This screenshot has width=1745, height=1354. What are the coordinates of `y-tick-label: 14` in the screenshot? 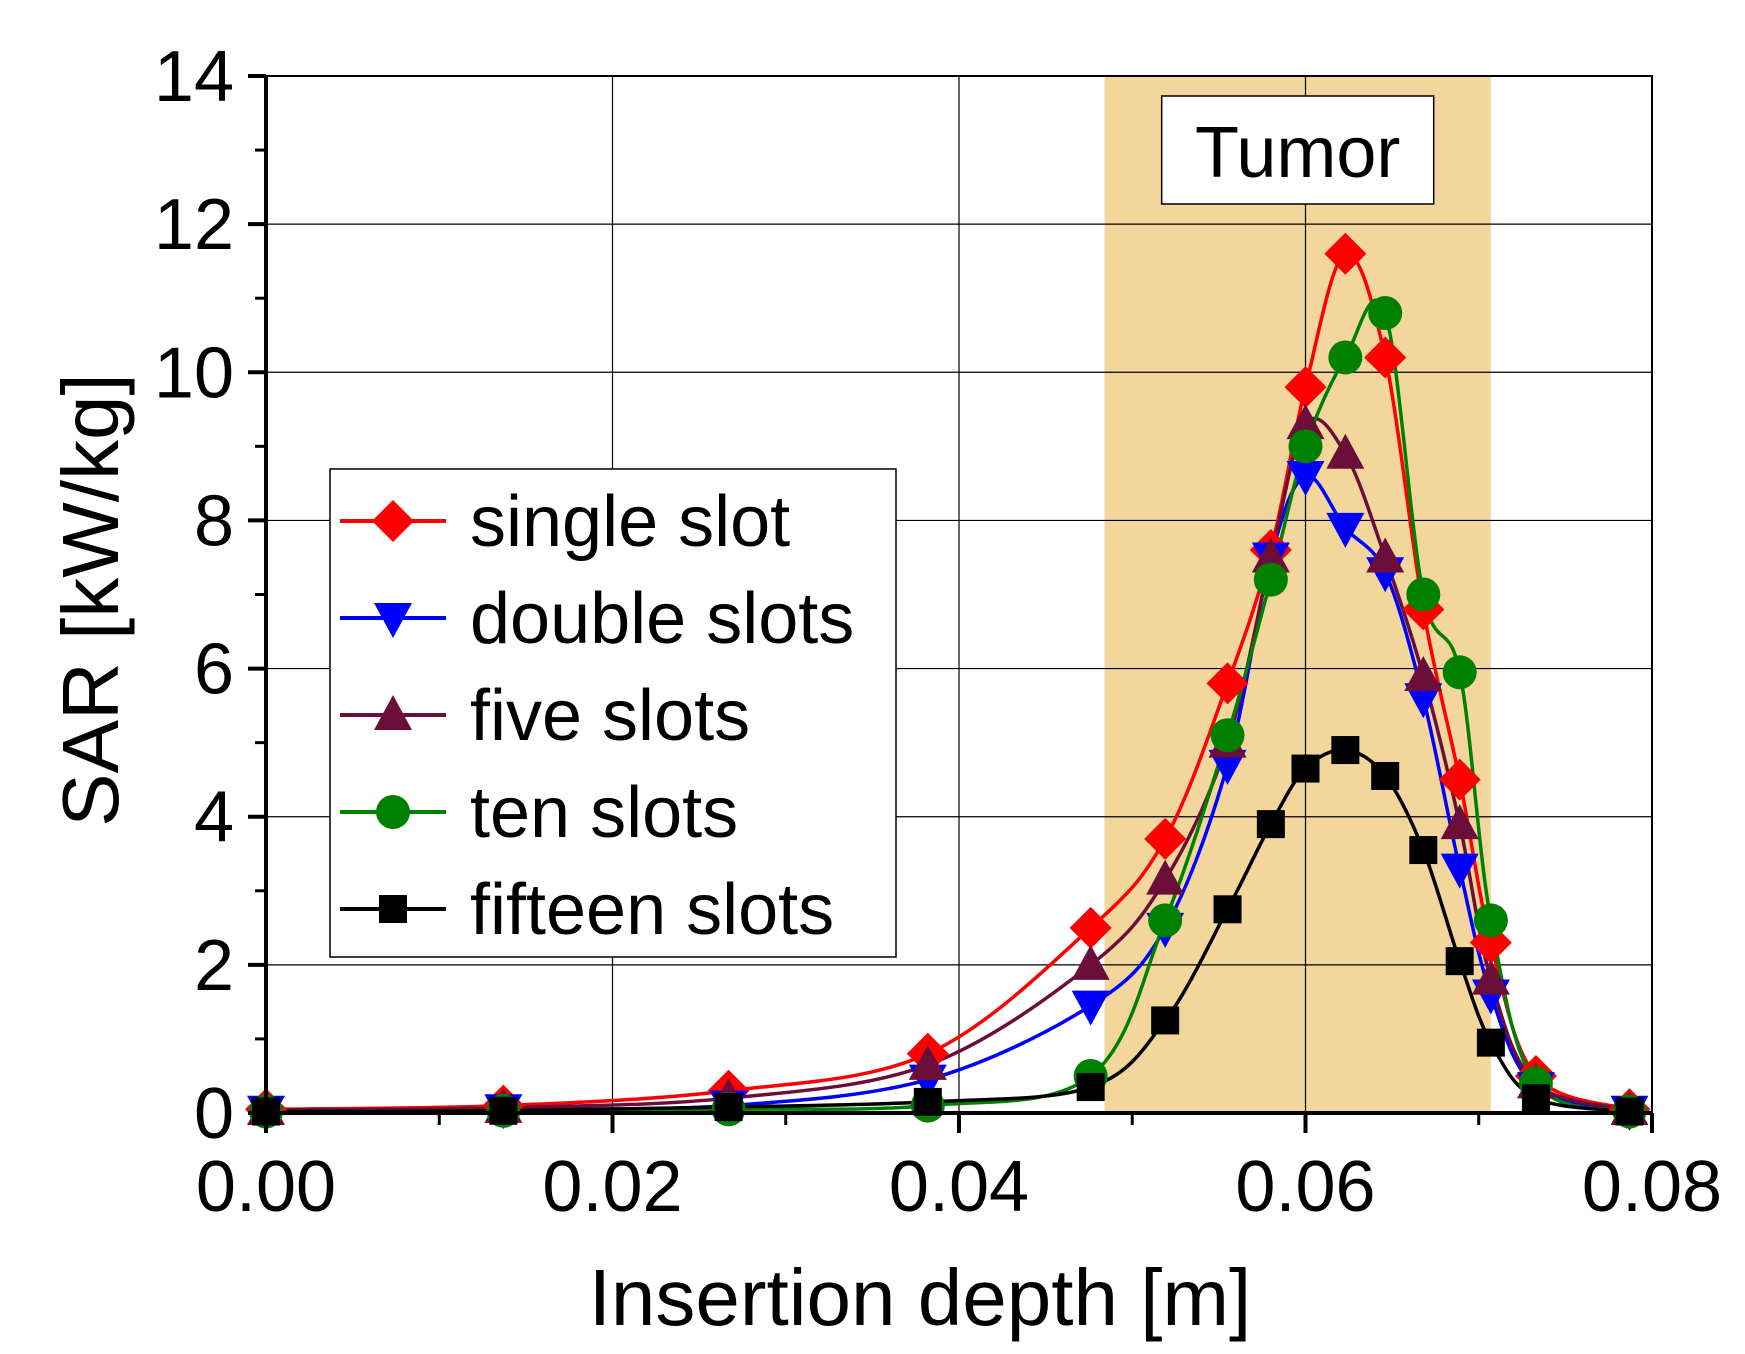 It's located at (194, 77).